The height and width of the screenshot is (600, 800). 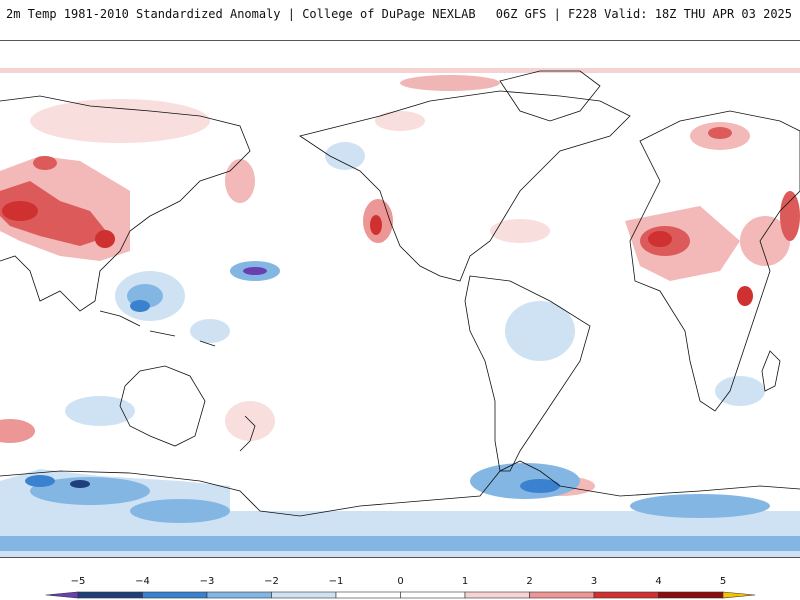 What do you see at coordinates (660, 239) in the screenshot?
I see `sahel-hot-core` at bounding box center [660, 239].